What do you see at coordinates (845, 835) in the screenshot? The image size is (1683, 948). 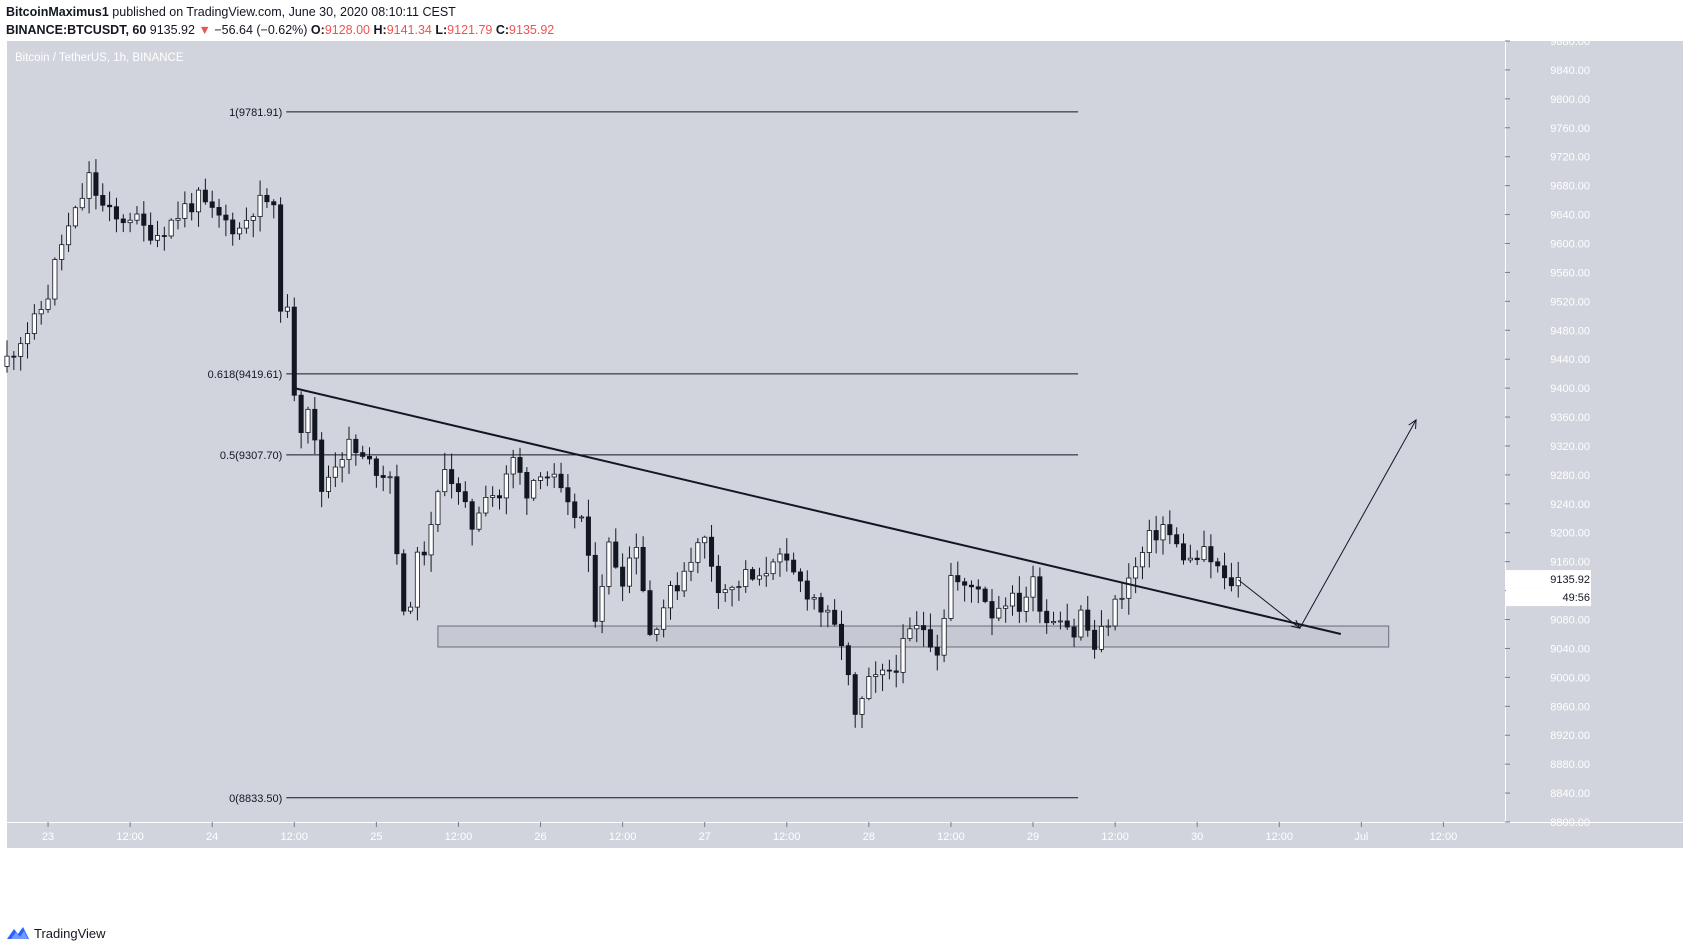 I see `time-axis` at bounding box center [845, 835].